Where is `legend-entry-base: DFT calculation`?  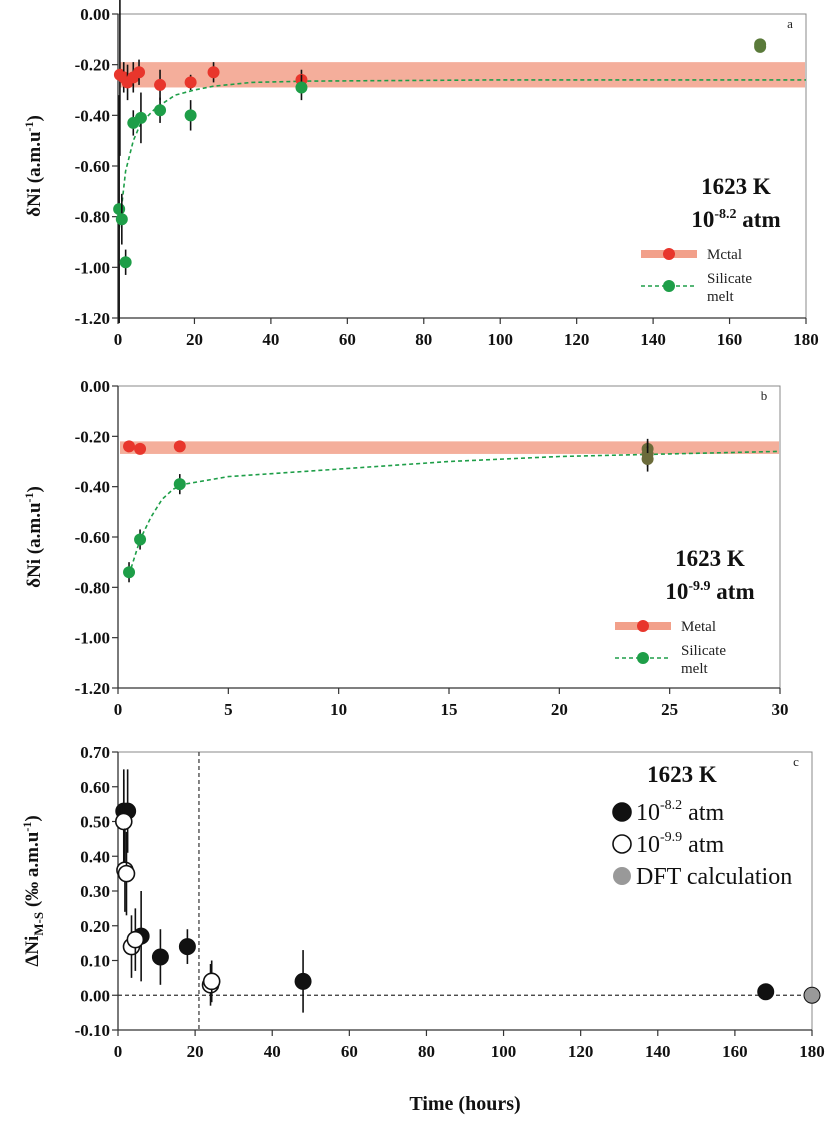
legend-entry-base: DFT calculation is located at coordinates (714, 877).